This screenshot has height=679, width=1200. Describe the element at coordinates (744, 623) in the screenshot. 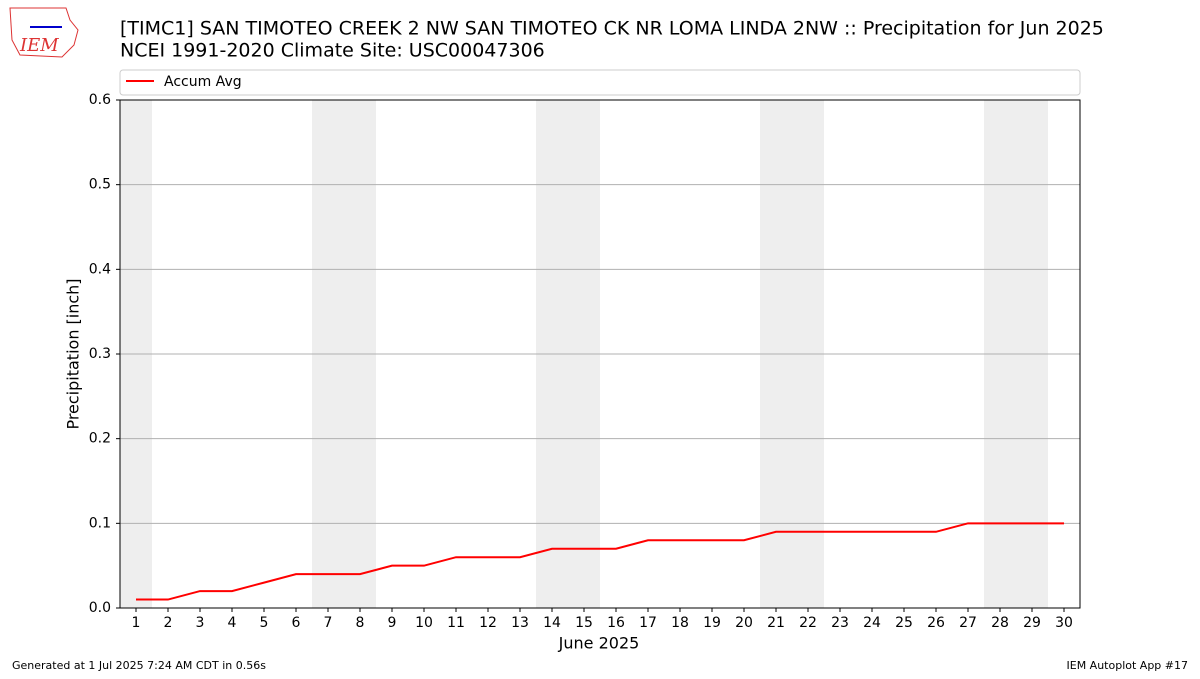

I see `x-tick-label: 20` at that location.